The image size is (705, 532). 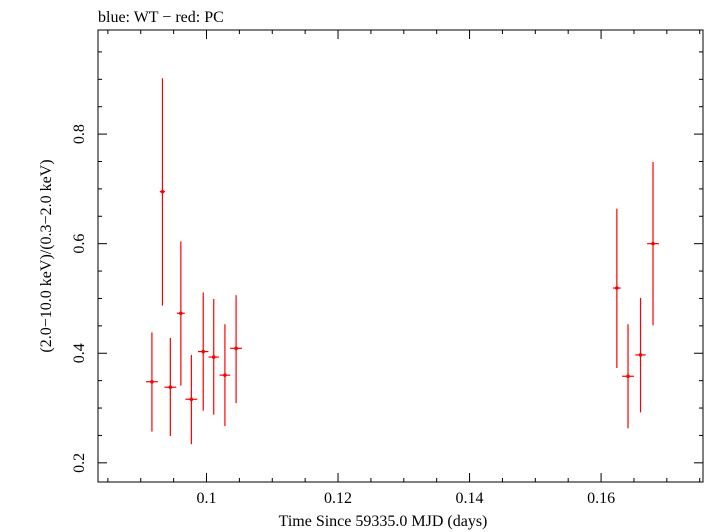 What do you see at coordinates (79, 353) in the screenshot?
I see `y-tick-label: 0.4` at bounding box center [79, 353].